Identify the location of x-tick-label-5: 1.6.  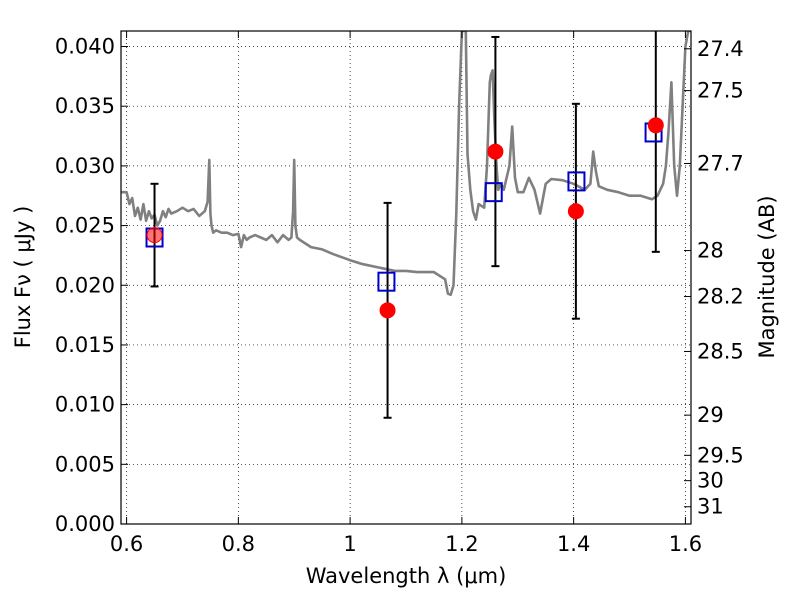
(685, 544).